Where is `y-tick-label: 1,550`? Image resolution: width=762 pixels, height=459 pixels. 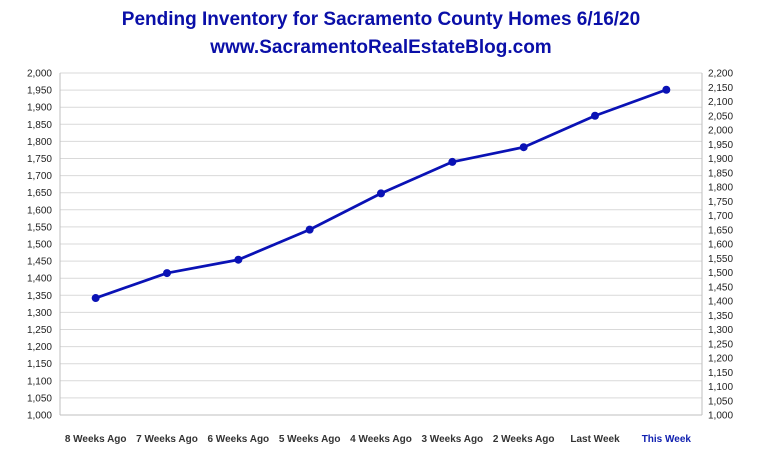
y-tick-label: 1,550 is located at coordinates (39, 227).